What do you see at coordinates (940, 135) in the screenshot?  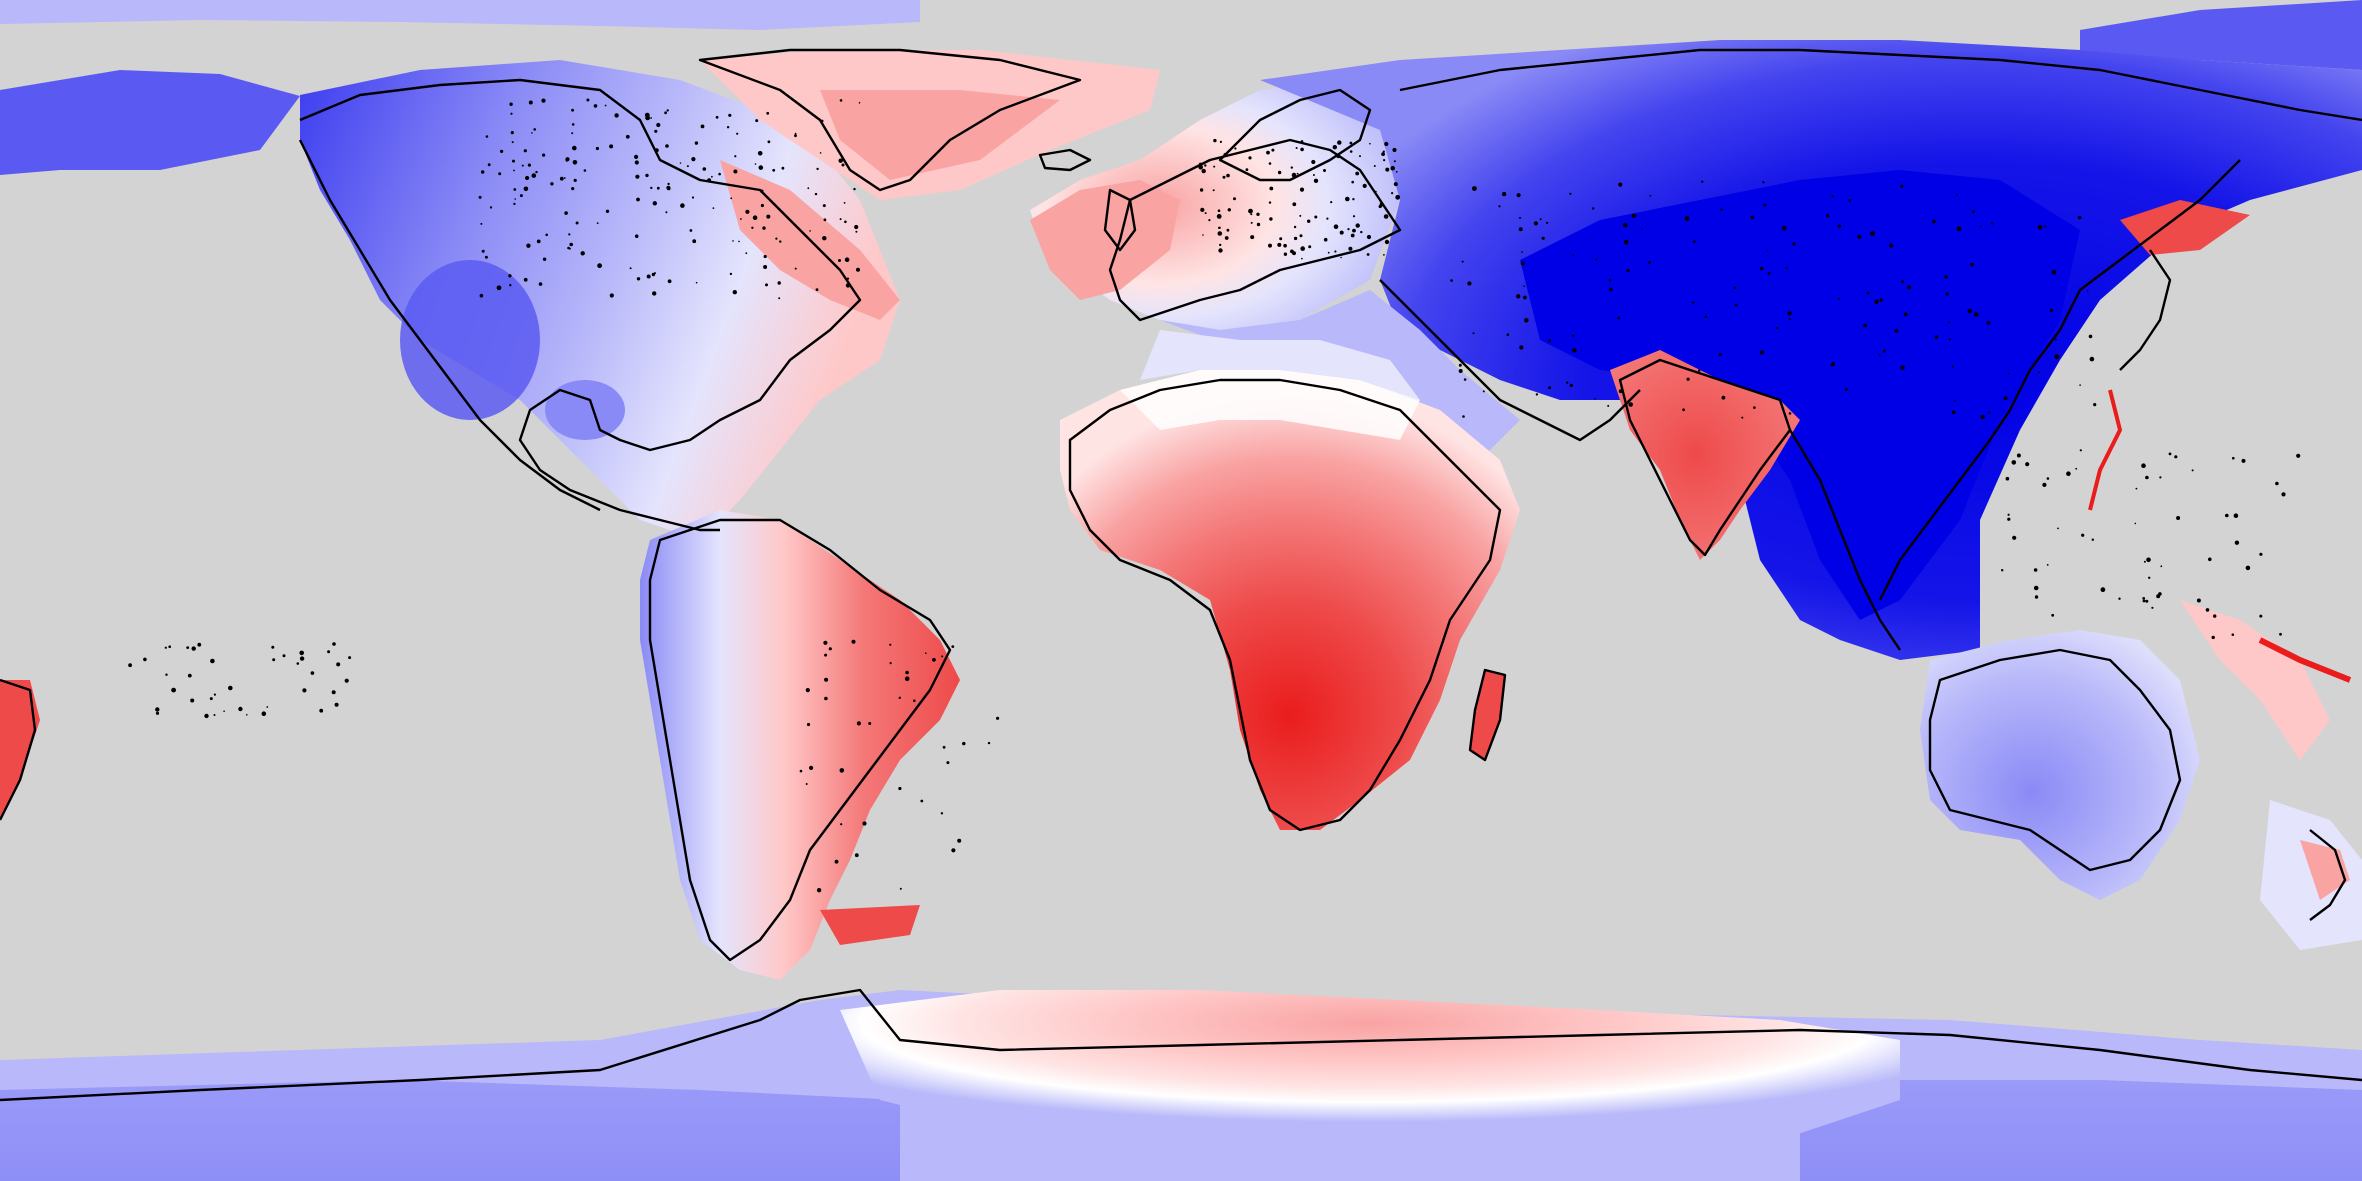 I see `greenland-warm-core` at bounding box center [940, 135].